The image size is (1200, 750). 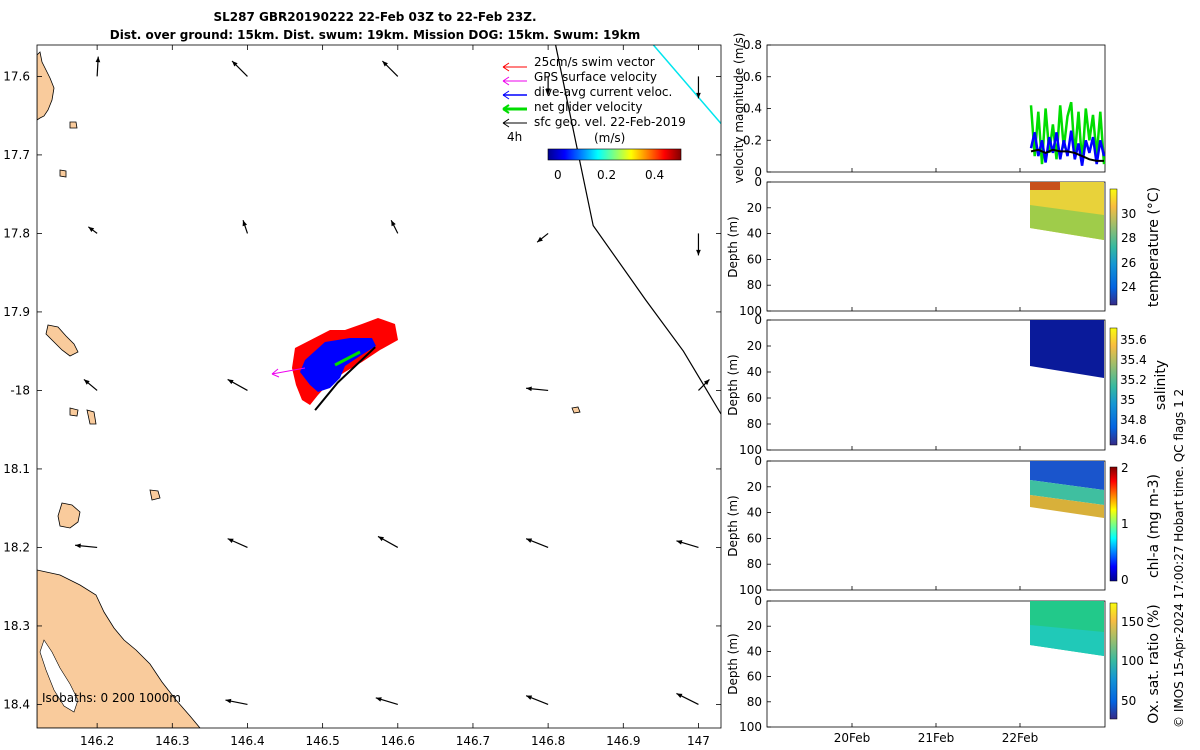 What do you see at coordinates (322, 741) in the screenshot?
I see `map-x-tick-label: 146.5` at bounding box center [322, 741].